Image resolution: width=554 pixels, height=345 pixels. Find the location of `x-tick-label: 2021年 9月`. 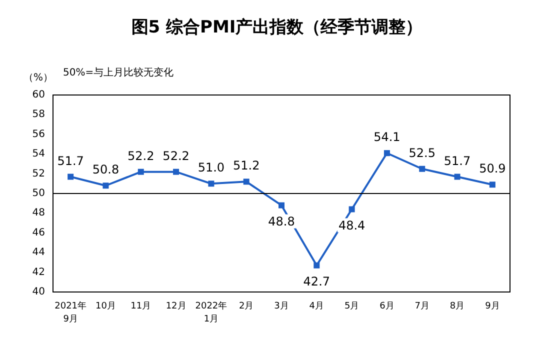

x-tick-label: 2021年 9月 is located at coordinates (70, 312).